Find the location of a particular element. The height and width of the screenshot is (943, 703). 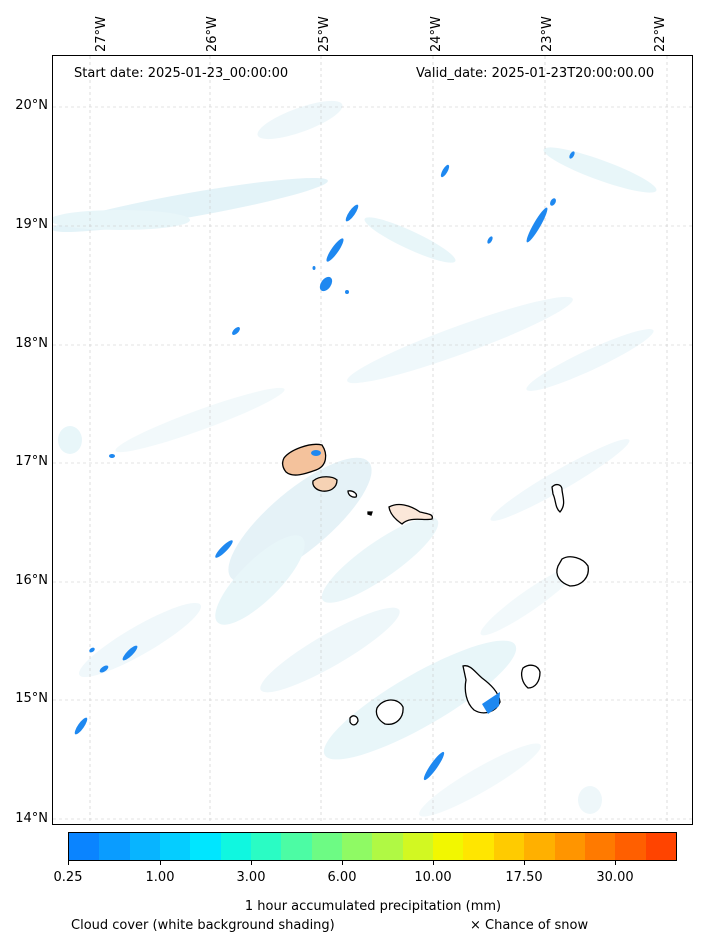

precip-colorbar is located at coordinates (372, 846).